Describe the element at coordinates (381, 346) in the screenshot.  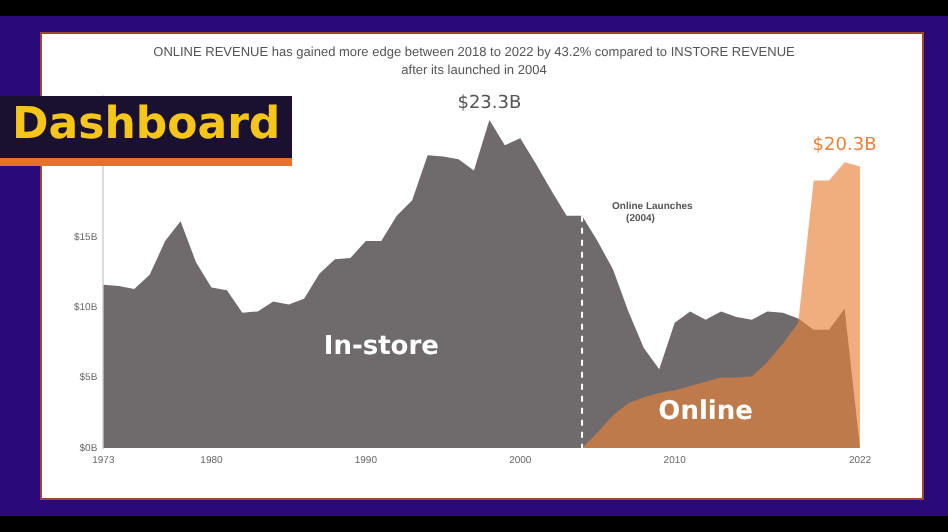
I see `series-label: In-store` at that location.